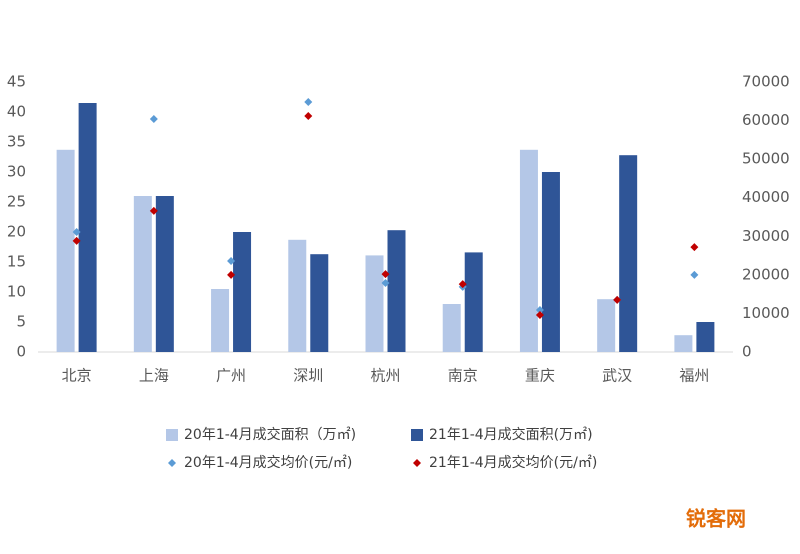 The image size is (800, 554). What do you see at coordinates (766, 159) in the screenshot?
I see `y2-tick-label: 50000` at bounding box center [766, 159].